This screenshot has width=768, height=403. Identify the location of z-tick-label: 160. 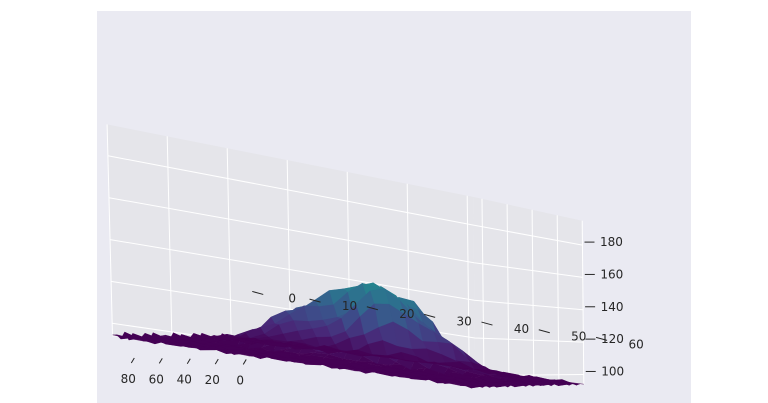
(611, 274).